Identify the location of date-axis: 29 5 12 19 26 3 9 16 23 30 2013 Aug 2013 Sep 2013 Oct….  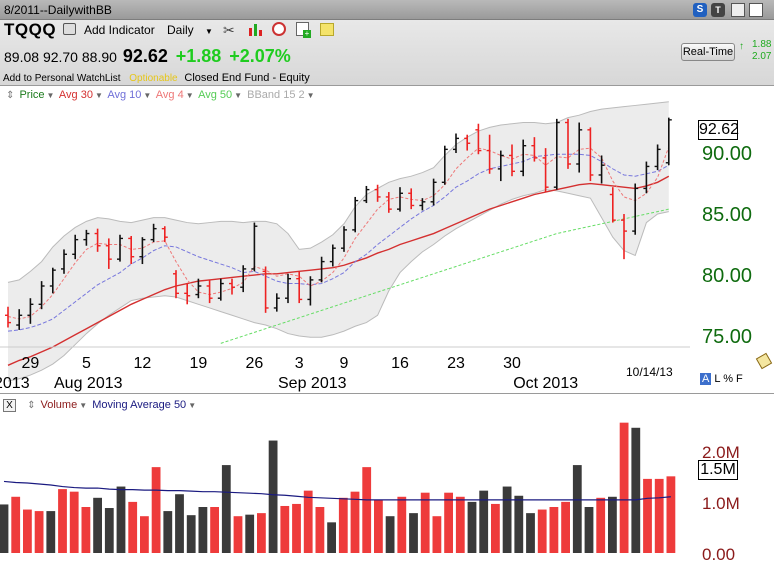
(345, 369).